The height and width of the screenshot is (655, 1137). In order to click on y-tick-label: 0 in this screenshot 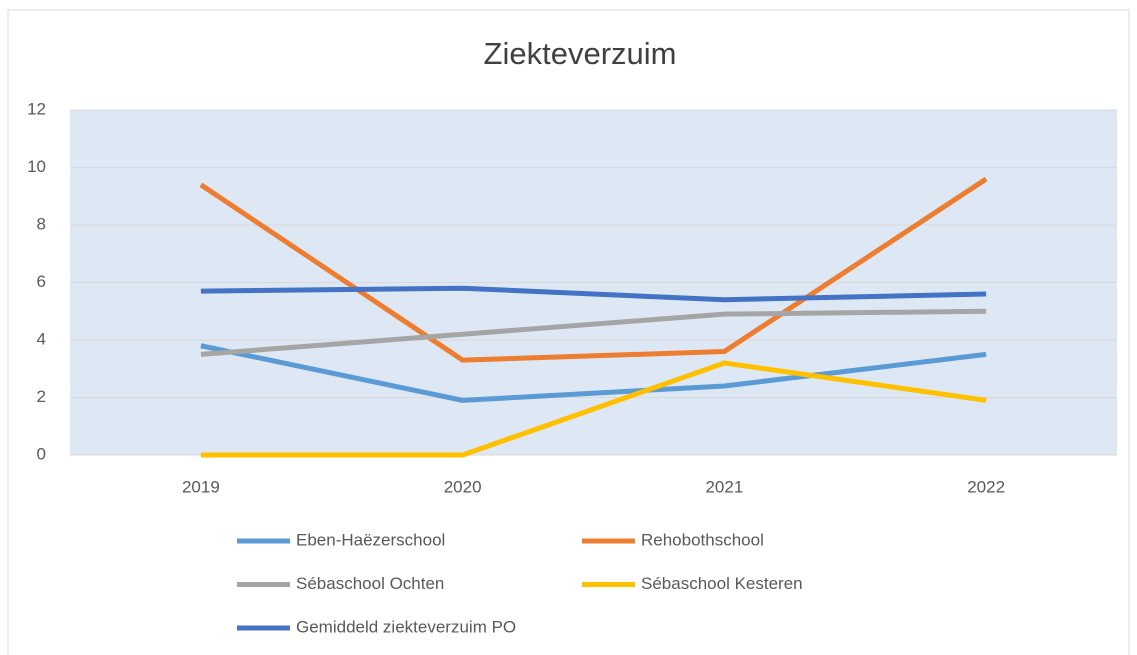, I will do `click(41, 453)`.